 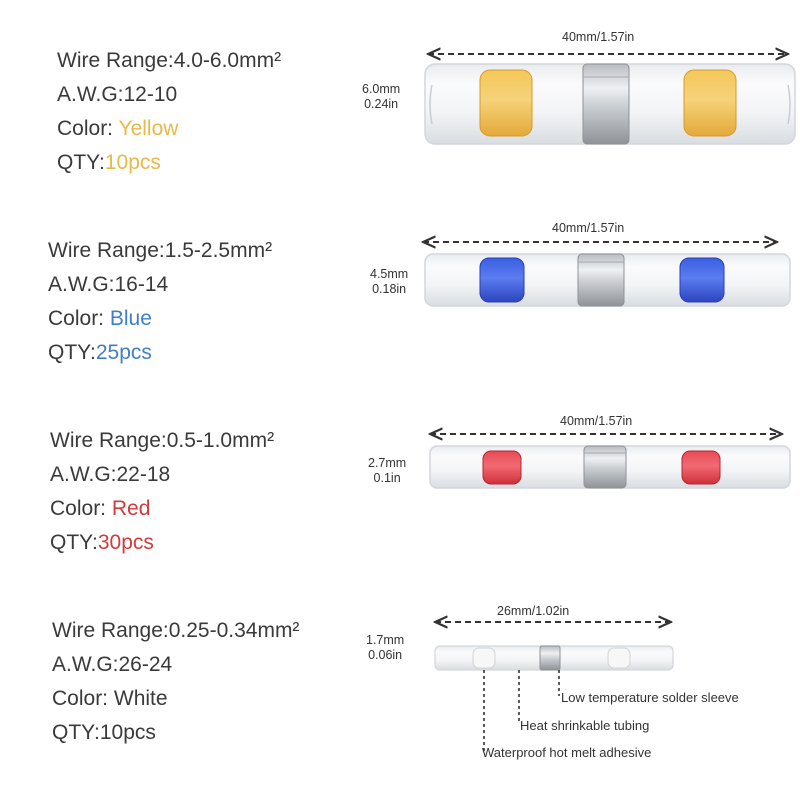 I want to click on length-label-blue: 40mm/1.57in, so click(x=588, y=228).